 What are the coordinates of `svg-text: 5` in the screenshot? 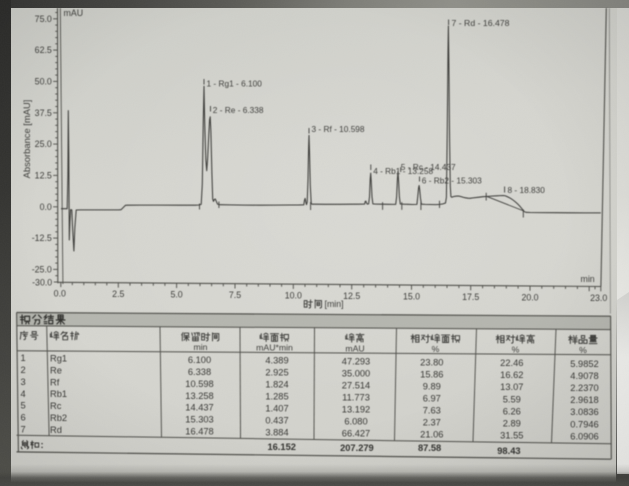 It's located at (23, 406).